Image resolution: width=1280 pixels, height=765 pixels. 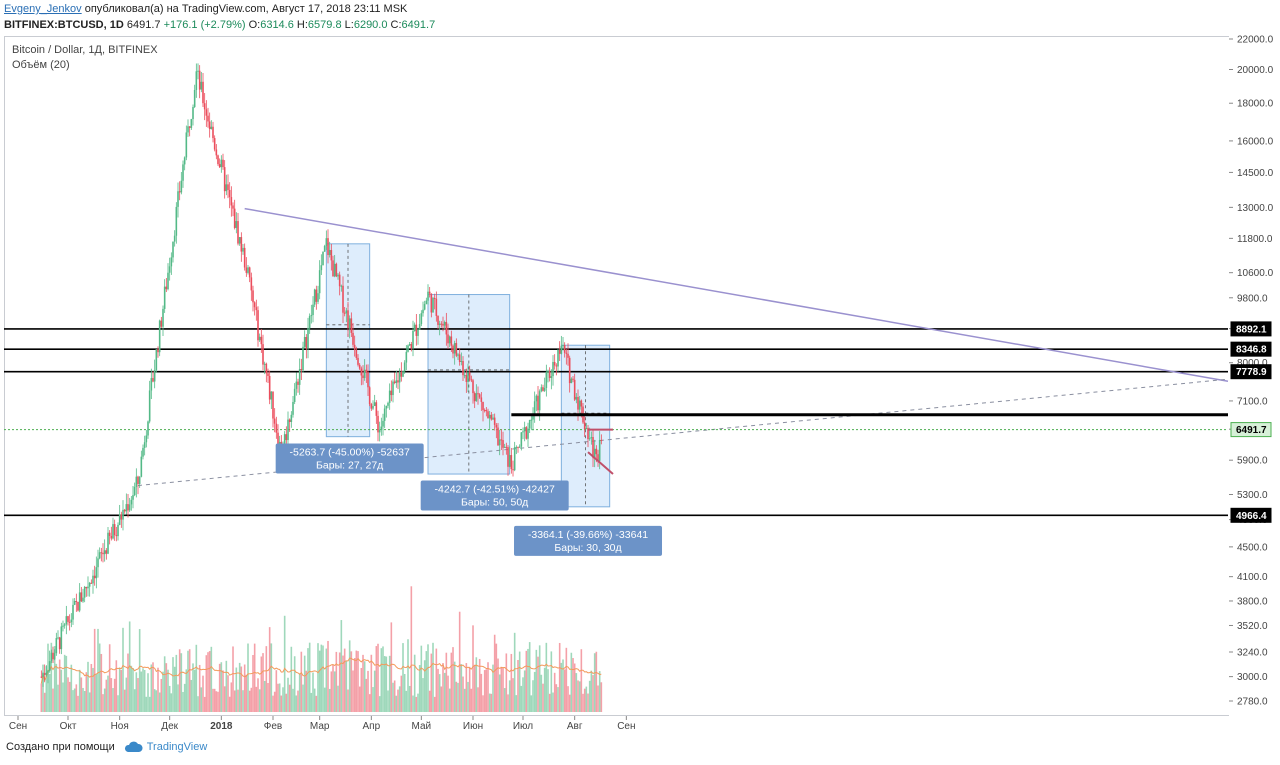 What do you see at coordinates (43, 9) in the screenshot?
I see `author-link: Evgeny_Jenkov` at bounding box center [43, 9].